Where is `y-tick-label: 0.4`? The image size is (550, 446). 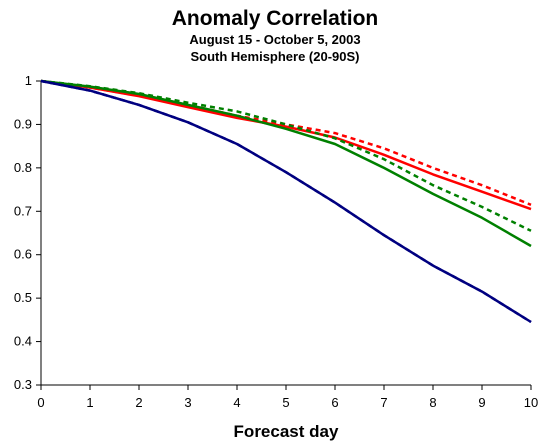
y-tick-label: 0.4 is located at coordinates (23, 341).